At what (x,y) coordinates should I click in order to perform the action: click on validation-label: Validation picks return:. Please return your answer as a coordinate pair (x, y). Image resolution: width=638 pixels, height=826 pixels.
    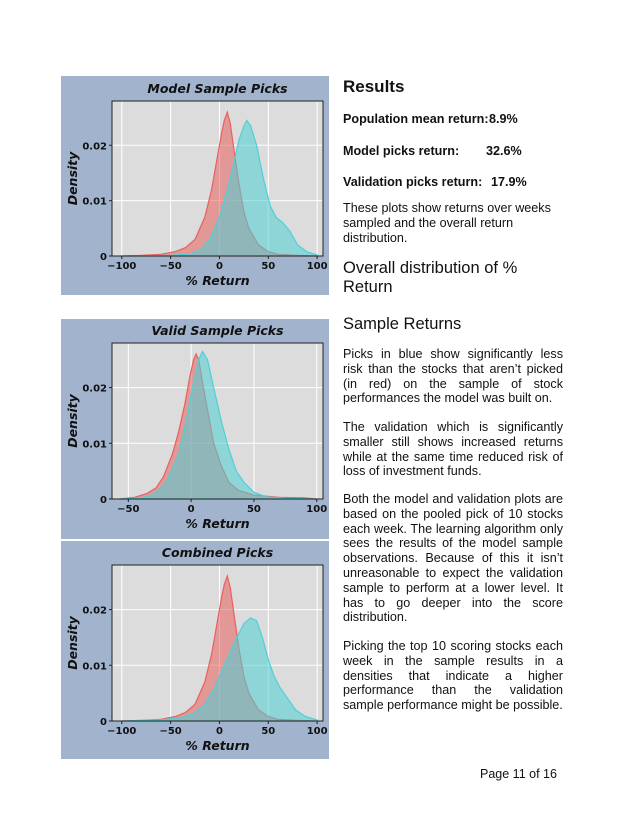
    Looking at the image, I should click on (413, 182).